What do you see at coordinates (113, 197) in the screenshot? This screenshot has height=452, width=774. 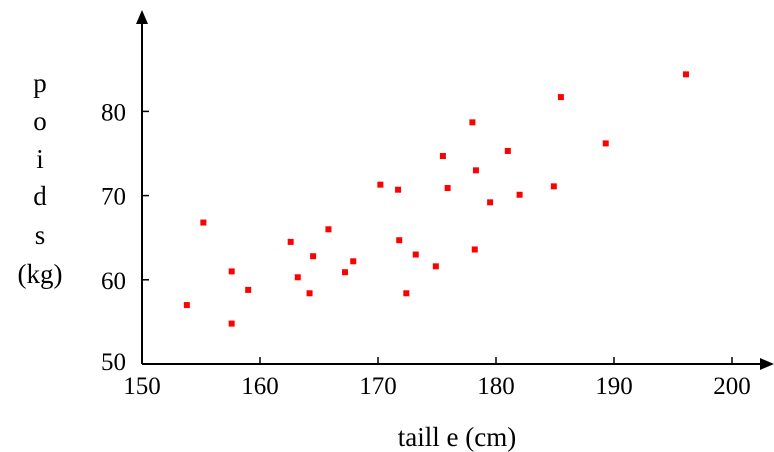 I see `y-tick-label: 70` at bounding box center [113, 197].